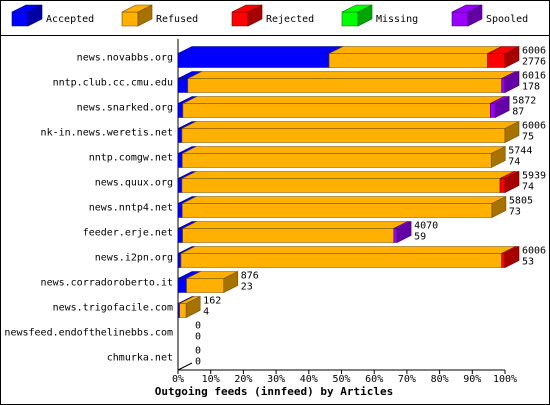 This screenshot has height=405, width=550. I want to click on category-label: feeder.erje.net, so click(128, 233).